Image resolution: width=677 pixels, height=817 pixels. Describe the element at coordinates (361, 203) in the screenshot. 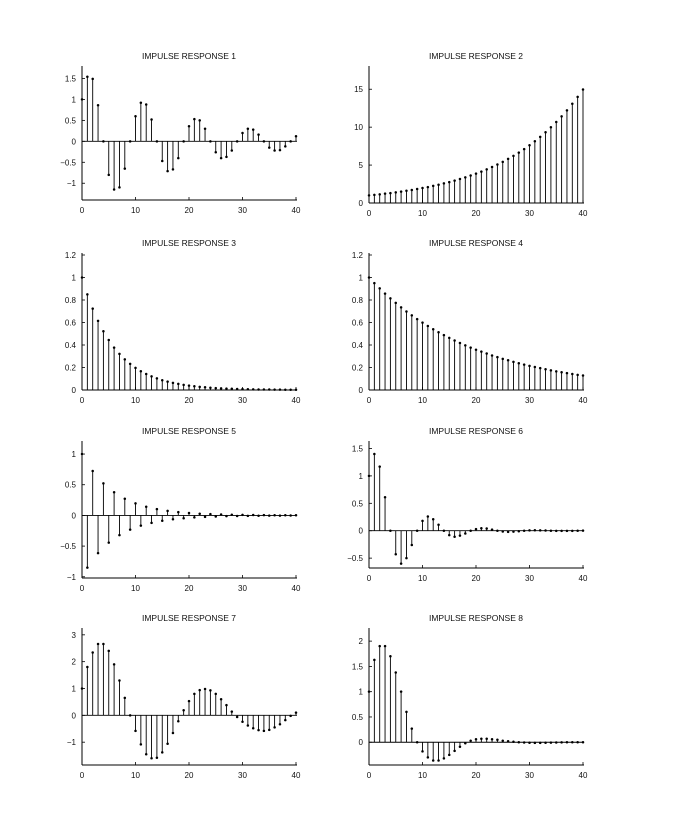

I see `panel-2-ytick-label: 0` at that location.